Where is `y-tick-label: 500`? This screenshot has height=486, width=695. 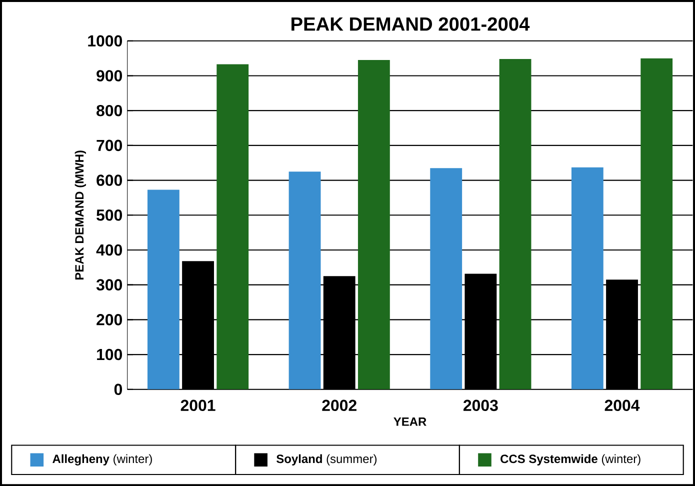 y-tick-label: 500 is located at coordinates (109, 215).